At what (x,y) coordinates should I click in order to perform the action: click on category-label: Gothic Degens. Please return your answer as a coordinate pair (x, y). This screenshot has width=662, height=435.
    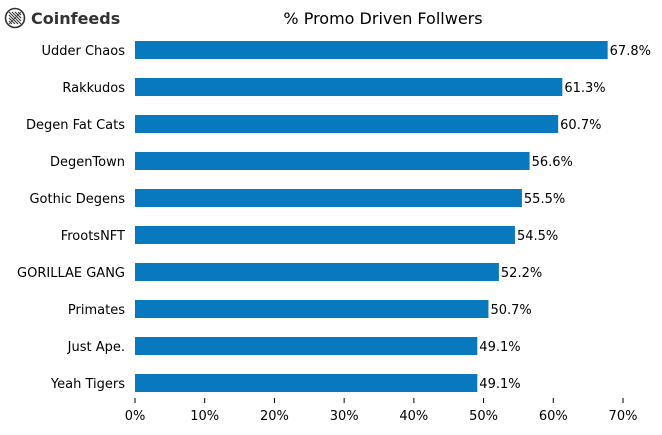
    Looking at the image, I should click on (77, 199).